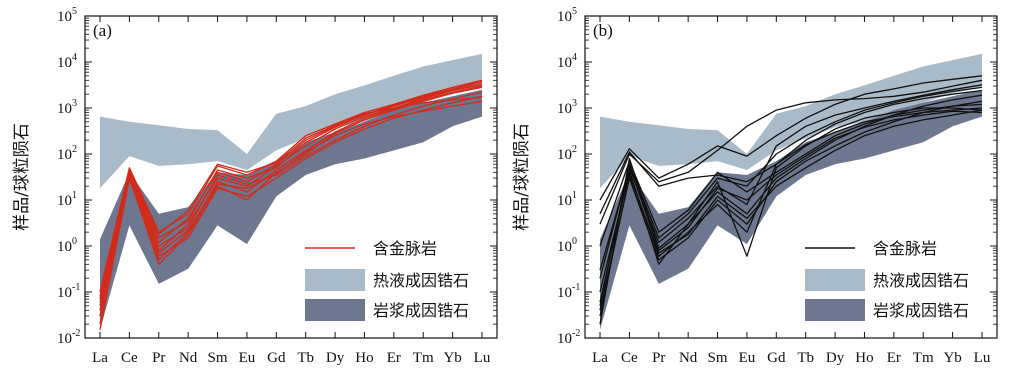 This screenshot has height=369, width=1009. I want to click on panel-label: (b), so click(603, 30).